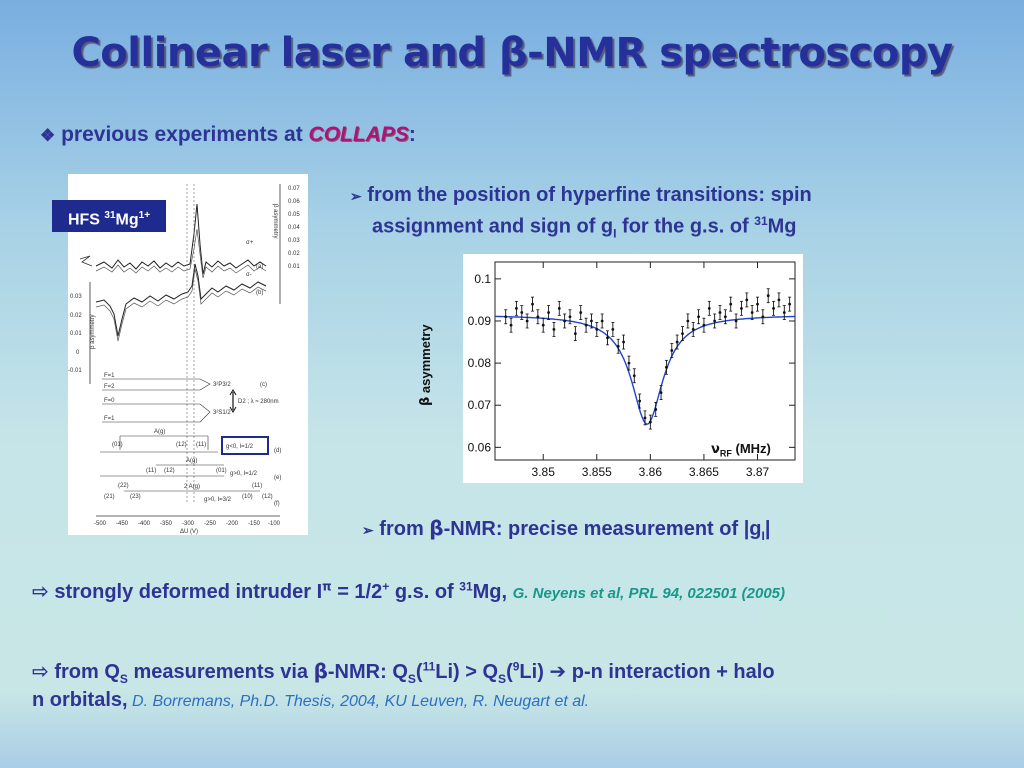  Describe the element at coordinates (232, 524) in the screenshot. I see `svg-text: -200` at that location.